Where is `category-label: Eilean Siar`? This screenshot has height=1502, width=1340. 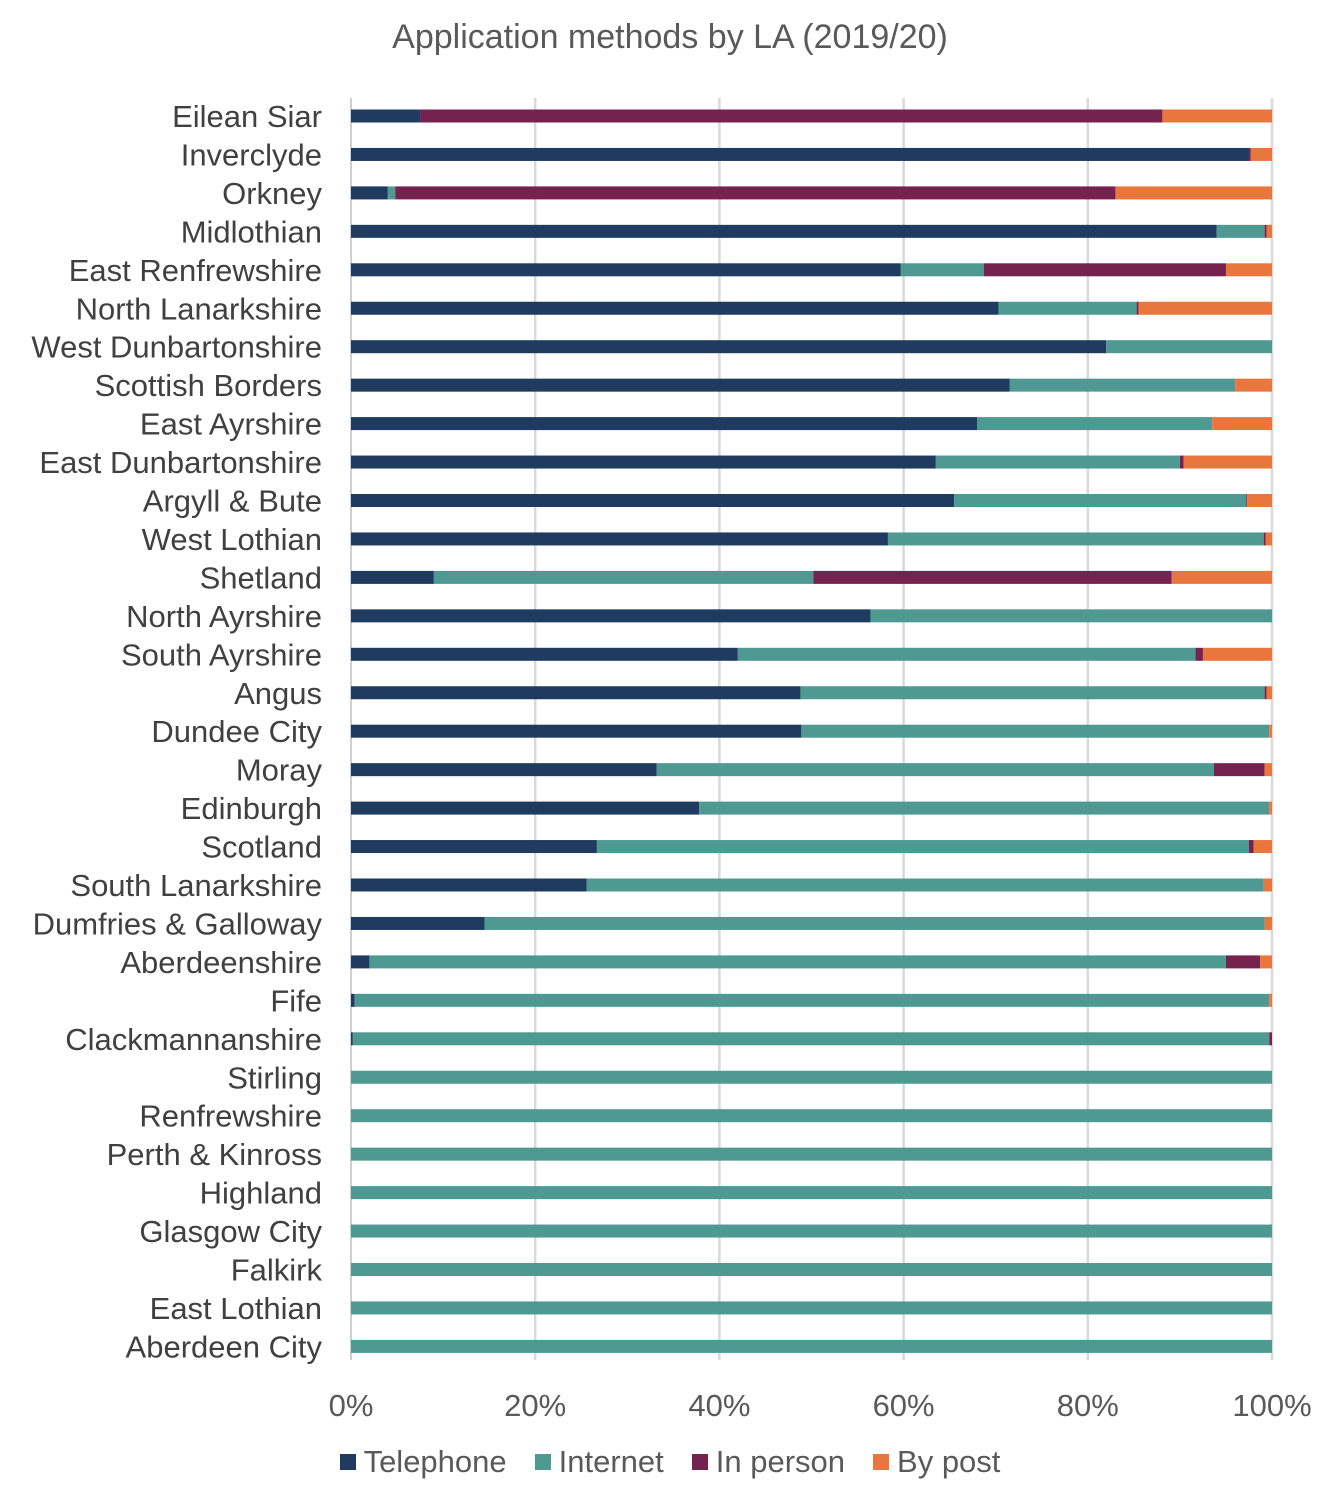 category-label: Eilean Siar is located at coordinates (247, 116).